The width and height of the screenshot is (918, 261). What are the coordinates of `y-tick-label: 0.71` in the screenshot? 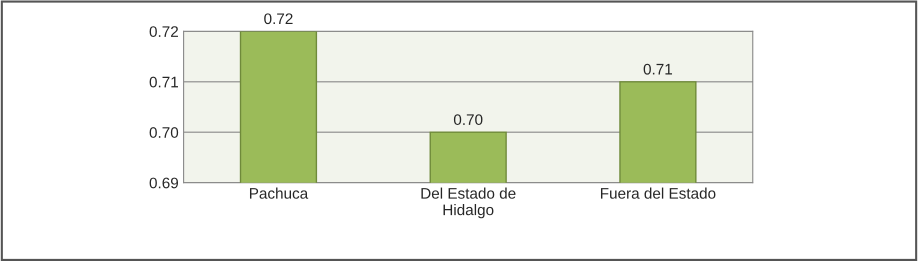 It's located at (164, 82).